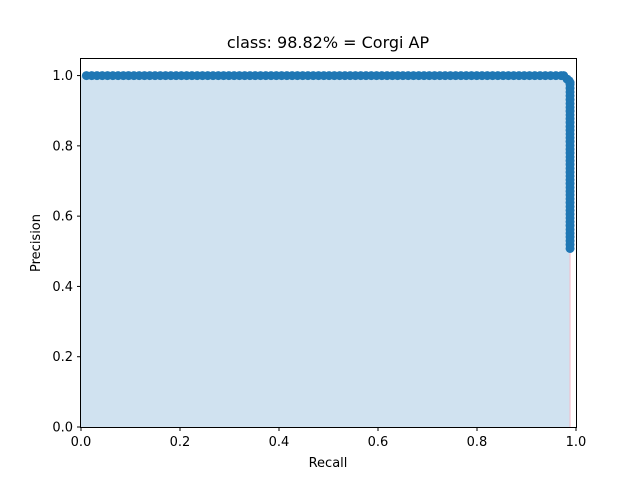  What do you see at coordinates (62, 76) in the screenshot?
I see `y-tick-label: 1.0` at bounding box center [62, 76].